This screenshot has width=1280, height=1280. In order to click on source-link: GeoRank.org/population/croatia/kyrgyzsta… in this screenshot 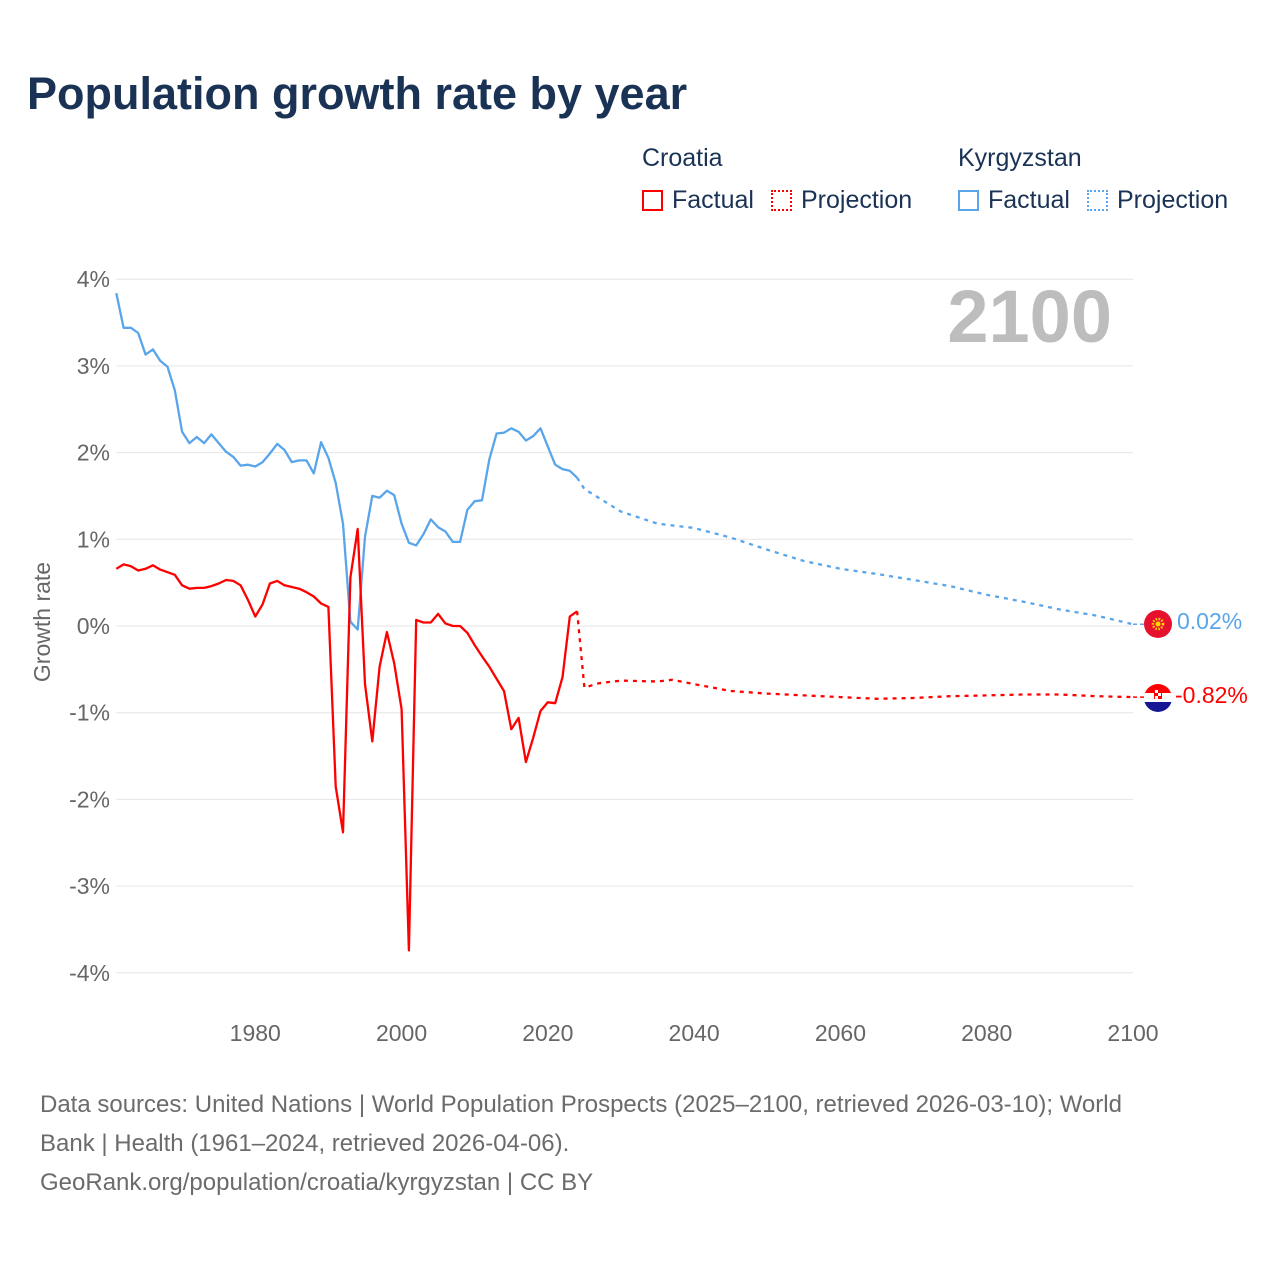, I will do `click(317, 1182)`.